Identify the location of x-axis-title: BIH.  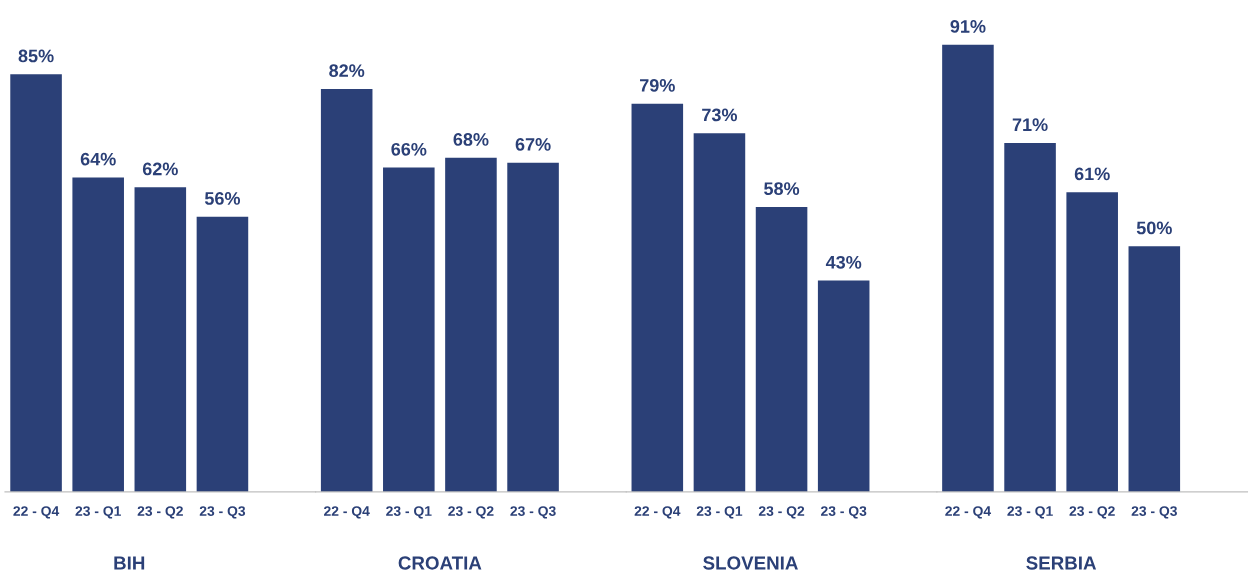
(129, 563).